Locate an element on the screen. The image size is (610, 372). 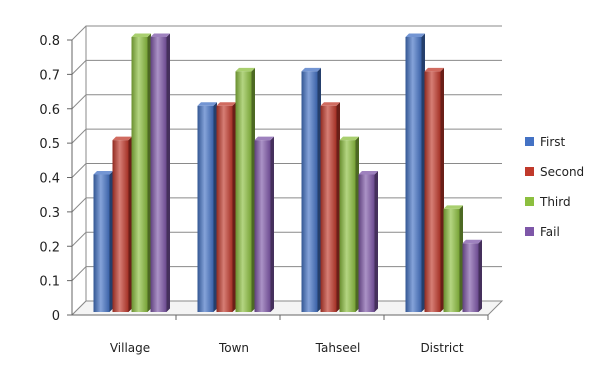
y-tick-label: 0.5 is located at coordinates (49, 144).